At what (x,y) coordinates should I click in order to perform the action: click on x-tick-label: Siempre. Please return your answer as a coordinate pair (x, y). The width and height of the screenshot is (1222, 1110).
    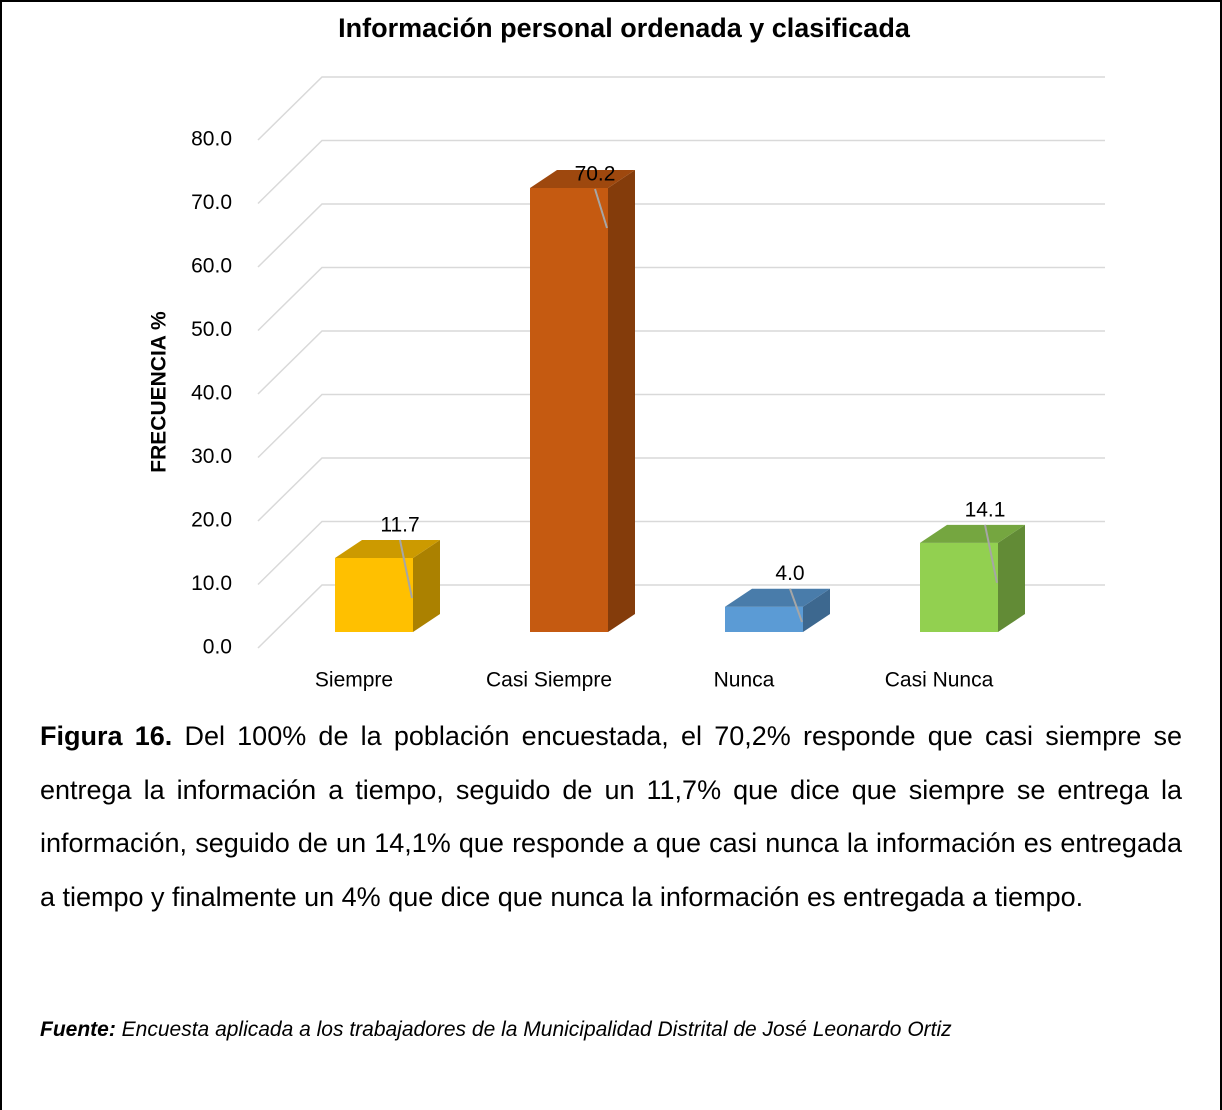
    Looking at the image, I should click on (354, 680).